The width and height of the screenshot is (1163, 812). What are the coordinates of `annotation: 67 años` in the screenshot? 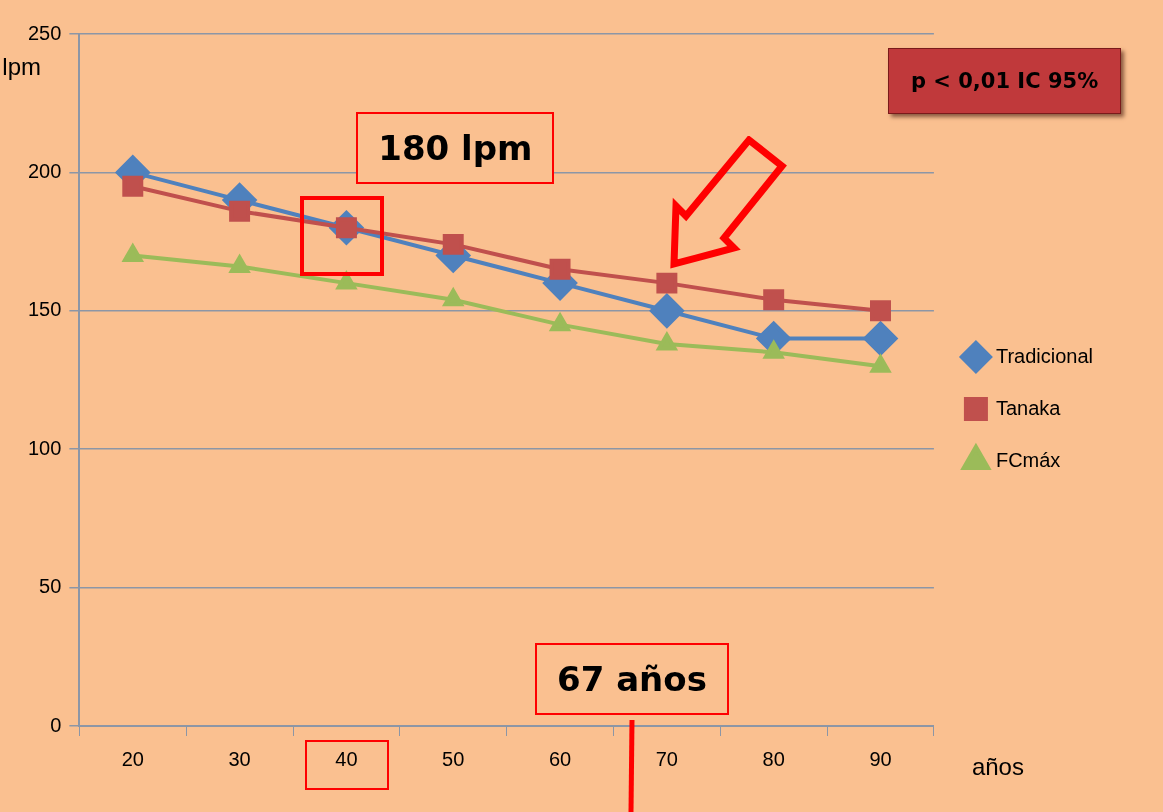 It's located at (632, 679).